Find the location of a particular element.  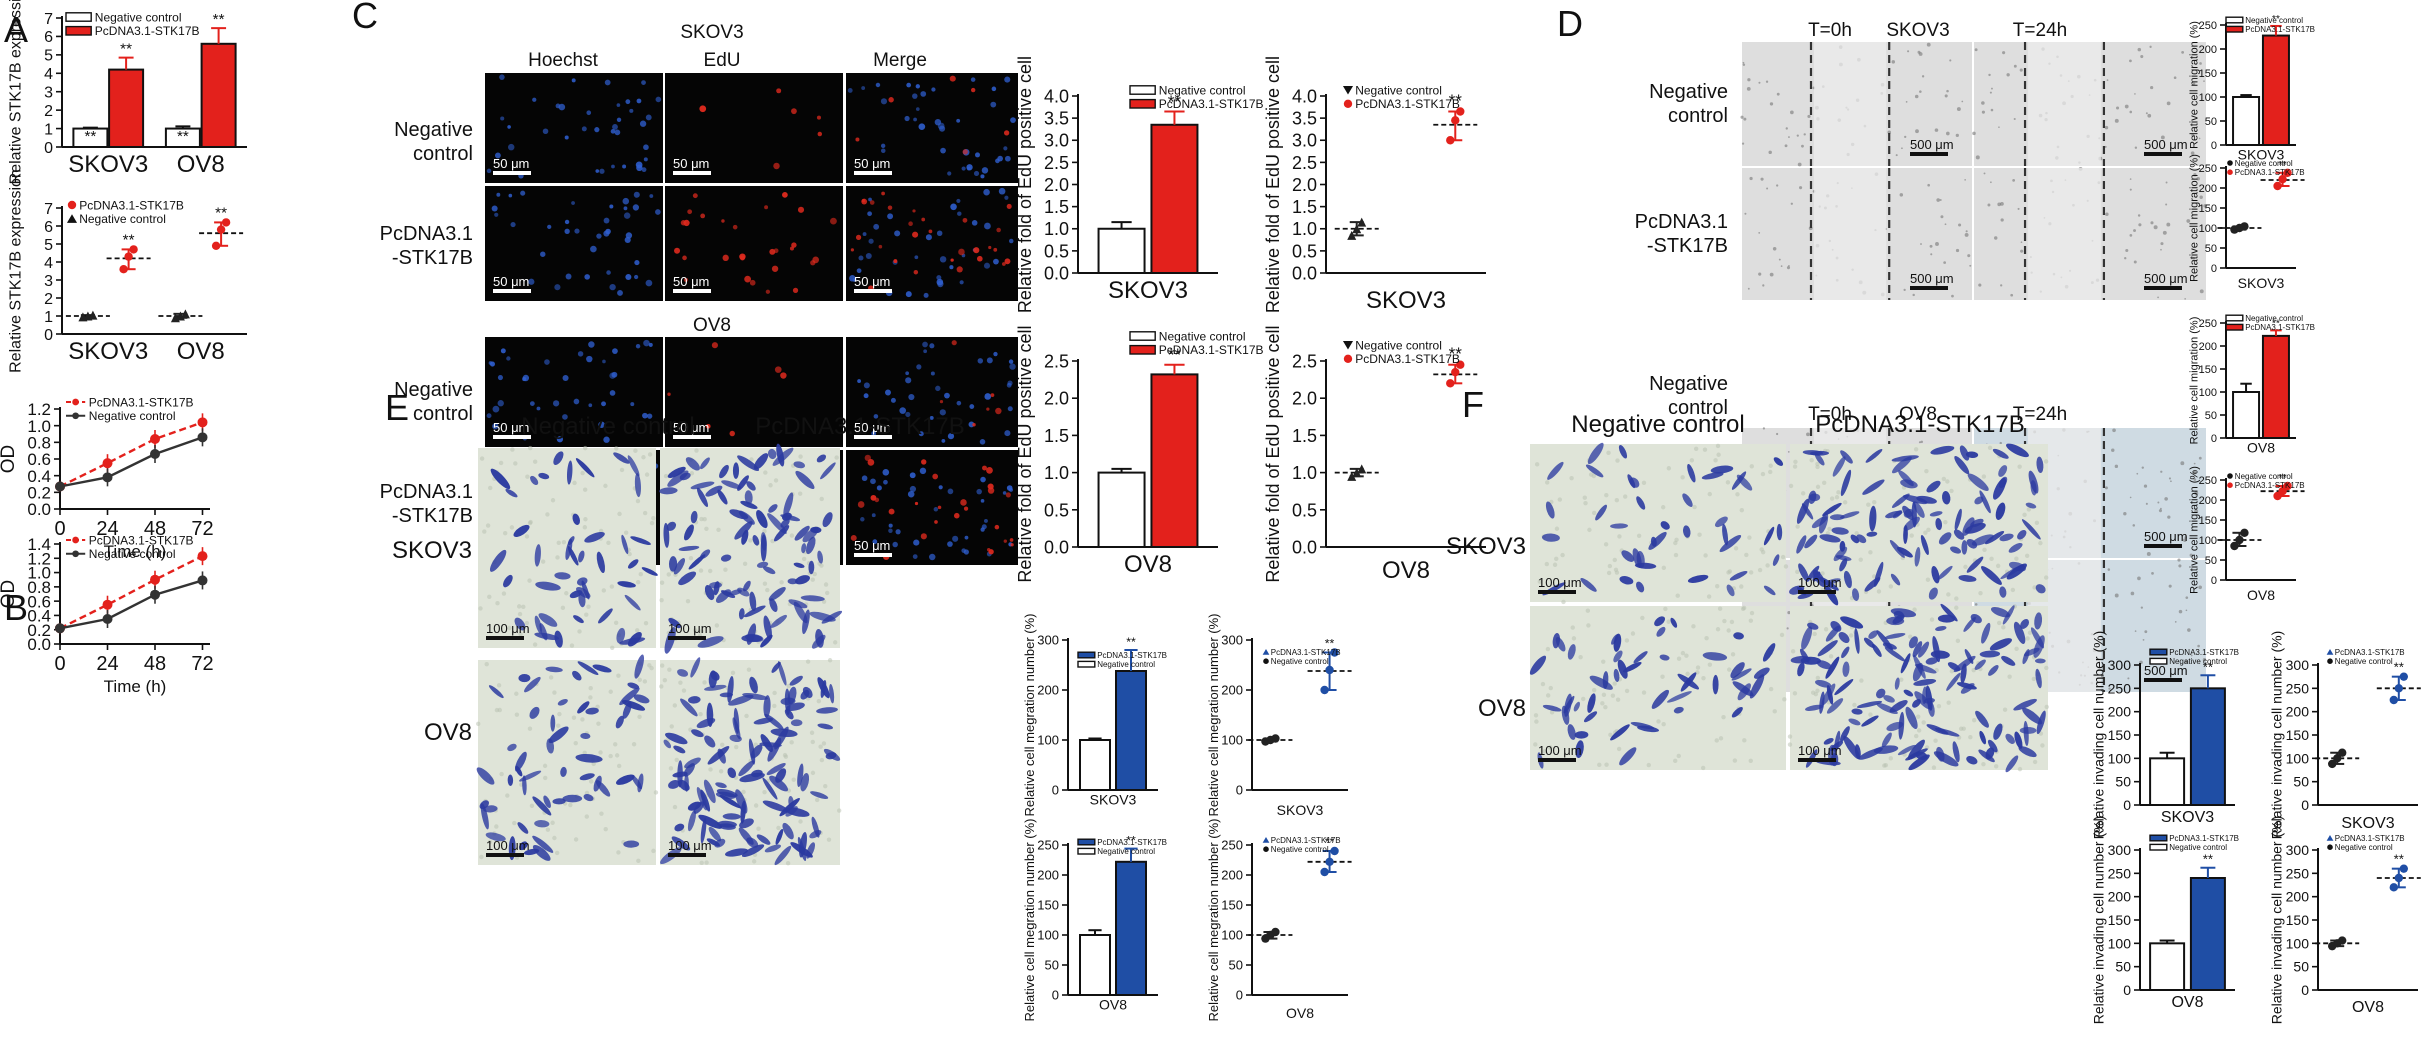

e-skov3-bar-legend-swatch is located at coordinates (1086, 655).